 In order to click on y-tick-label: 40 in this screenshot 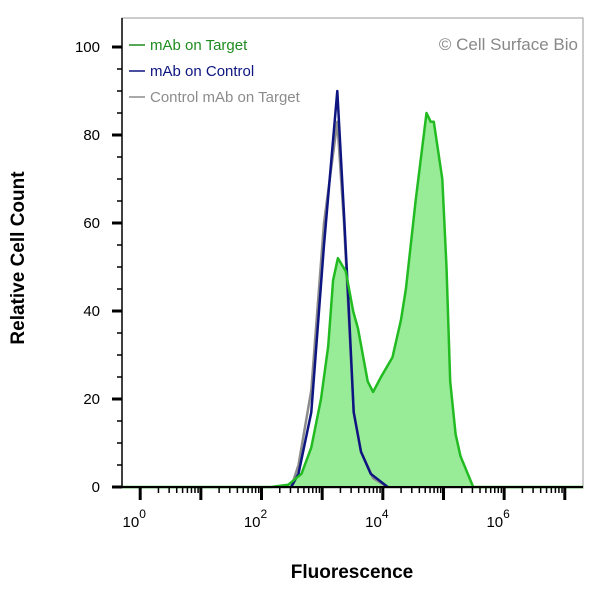, I will do `click(91, 311)`.